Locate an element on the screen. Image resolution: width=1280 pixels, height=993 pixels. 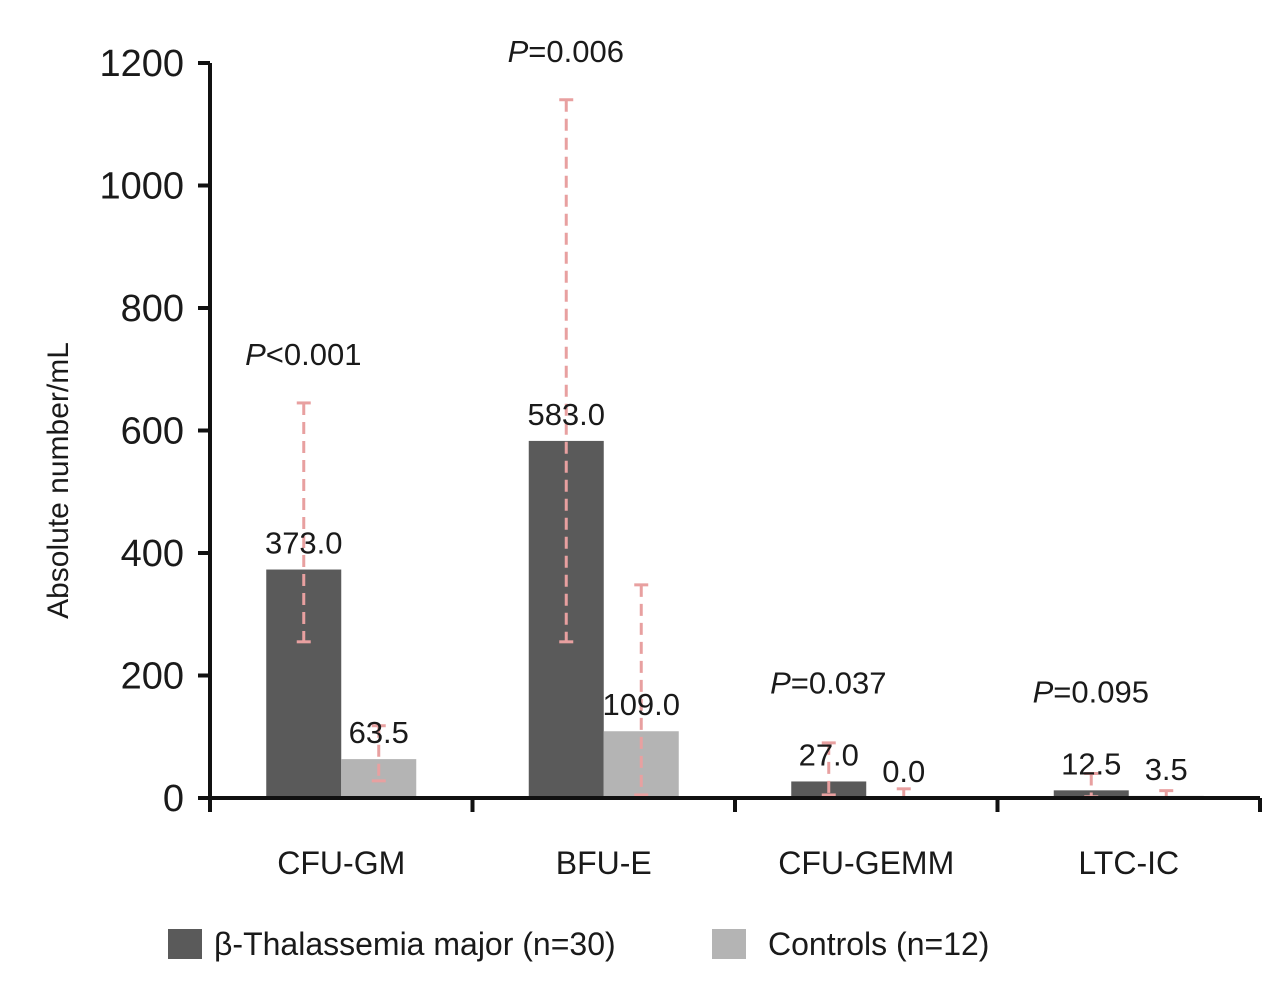
p-value-annotation: P=0.006 is located at coordinates (566, 51).